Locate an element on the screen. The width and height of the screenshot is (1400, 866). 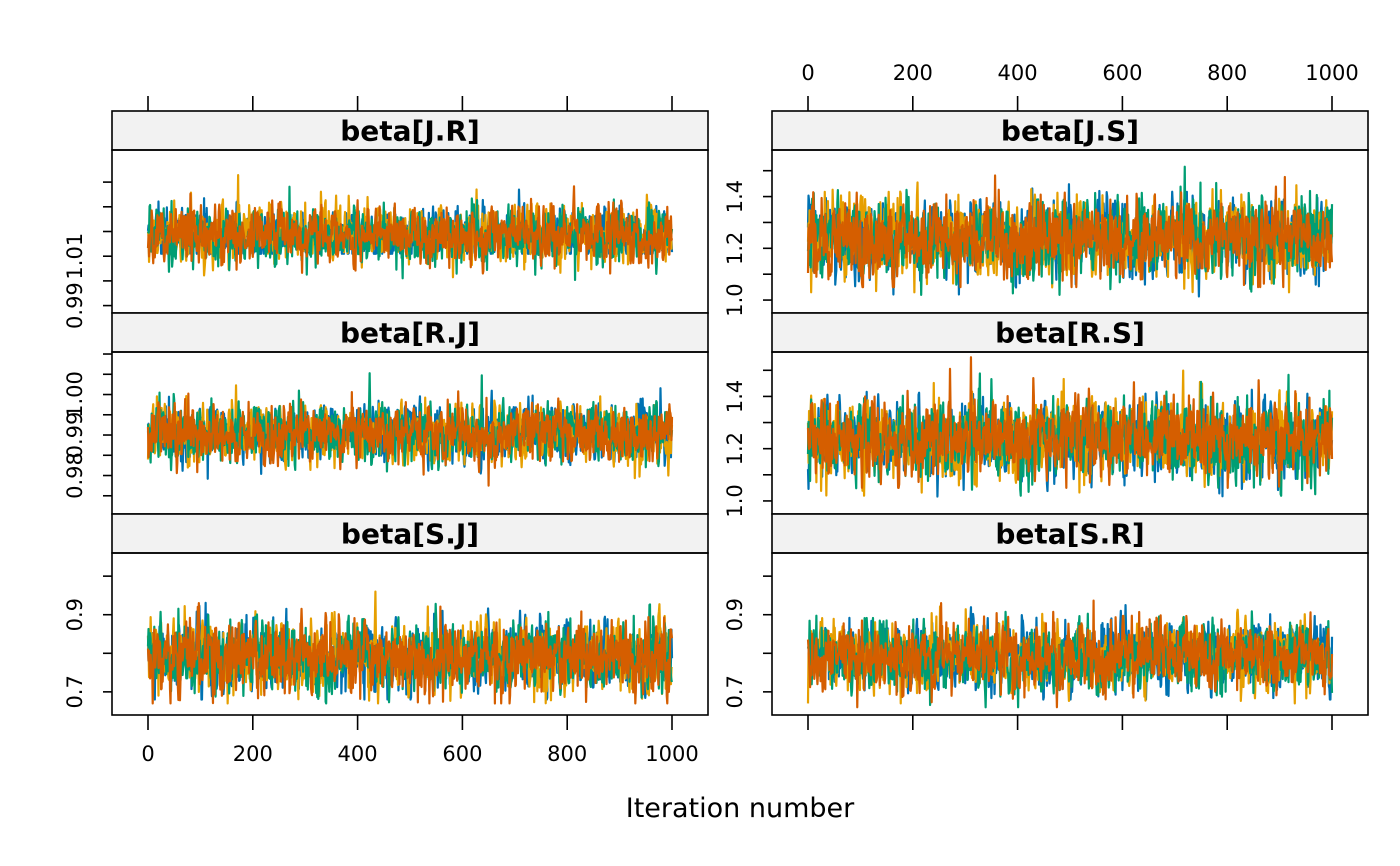
panel-sj: beta[S.J] 0.7 0.9 0 200 400 600 800 1000 is located at coordinates (386, 639).